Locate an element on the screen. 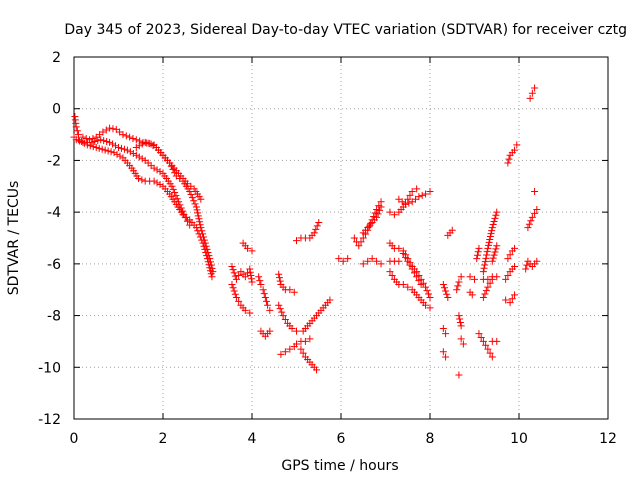 The height and width of the screenshot is (480, 640). y-tick-label: -6 is located at coordinates (54, 265).